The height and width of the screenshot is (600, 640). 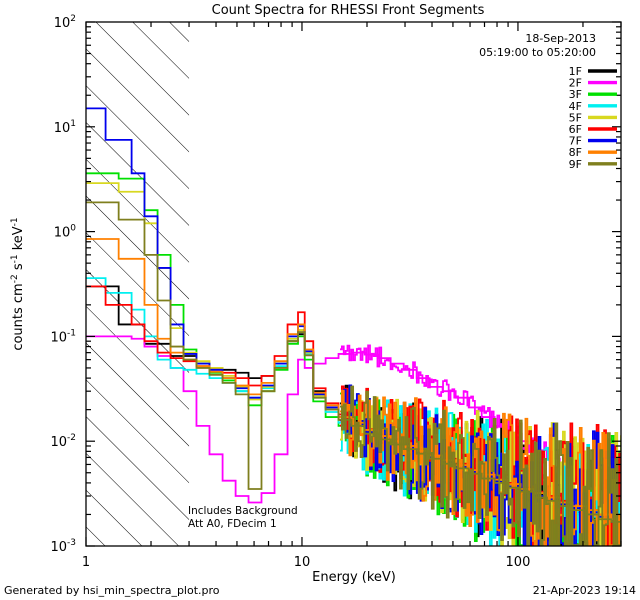 What do you see at coordinates (112, 590) in the screenshot?
I see `footer-left: Generated by hsi_min_spectra_plot.pro` at bounding box center [112, 590].